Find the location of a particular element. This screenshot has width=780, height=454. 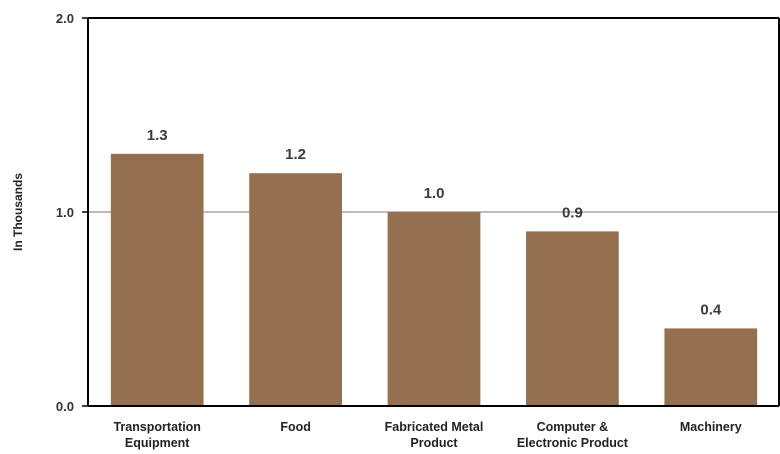

data-label: 0.4 is located at coordinates (711, 309).